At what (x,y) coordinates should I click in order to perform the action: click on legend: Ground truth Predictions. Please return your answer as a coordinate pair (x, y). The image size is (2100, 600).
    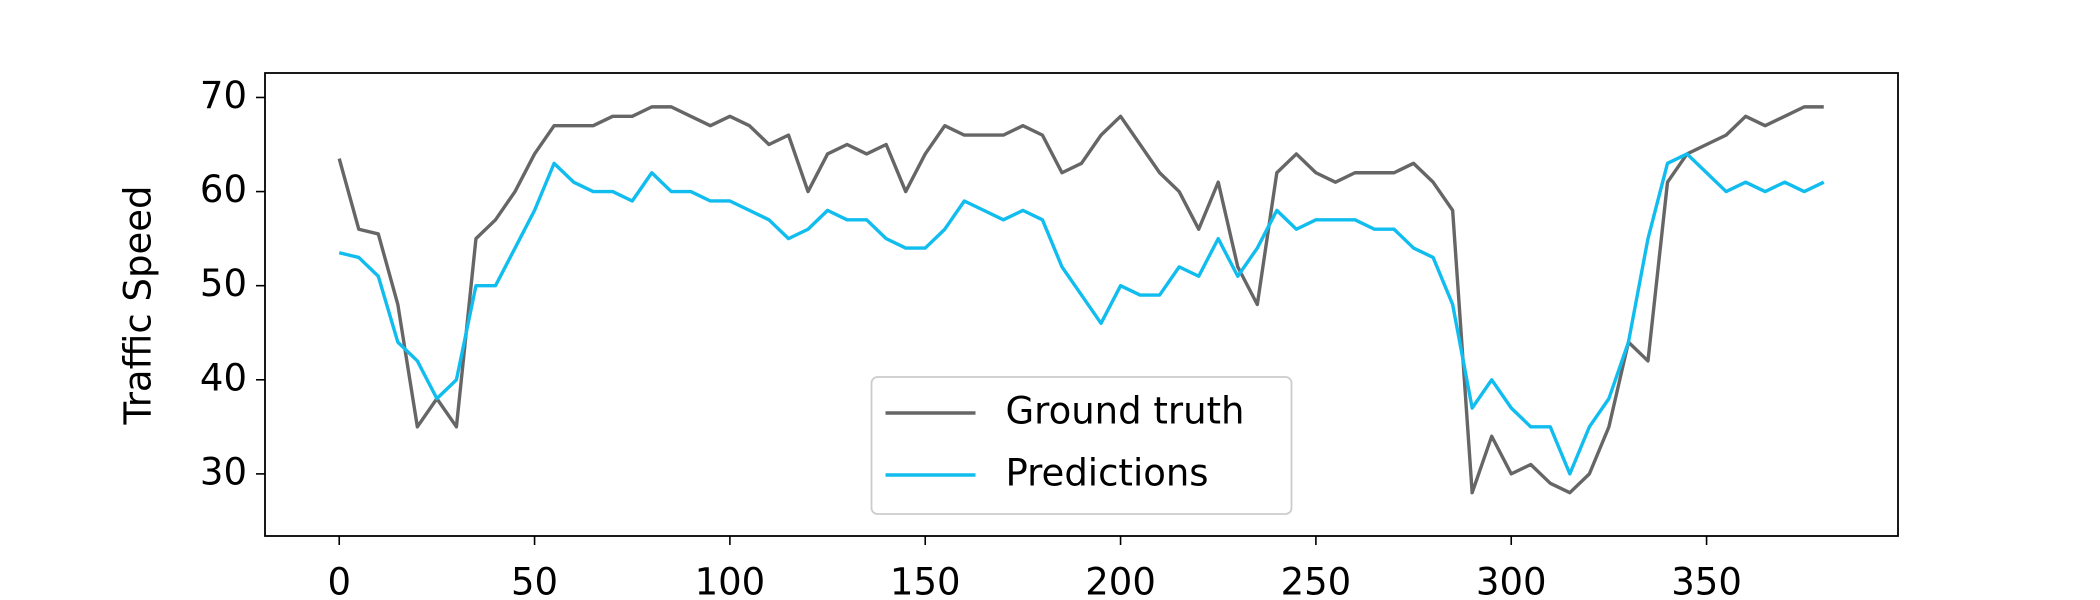
    Looking at the image, I should click on (1081, 445).